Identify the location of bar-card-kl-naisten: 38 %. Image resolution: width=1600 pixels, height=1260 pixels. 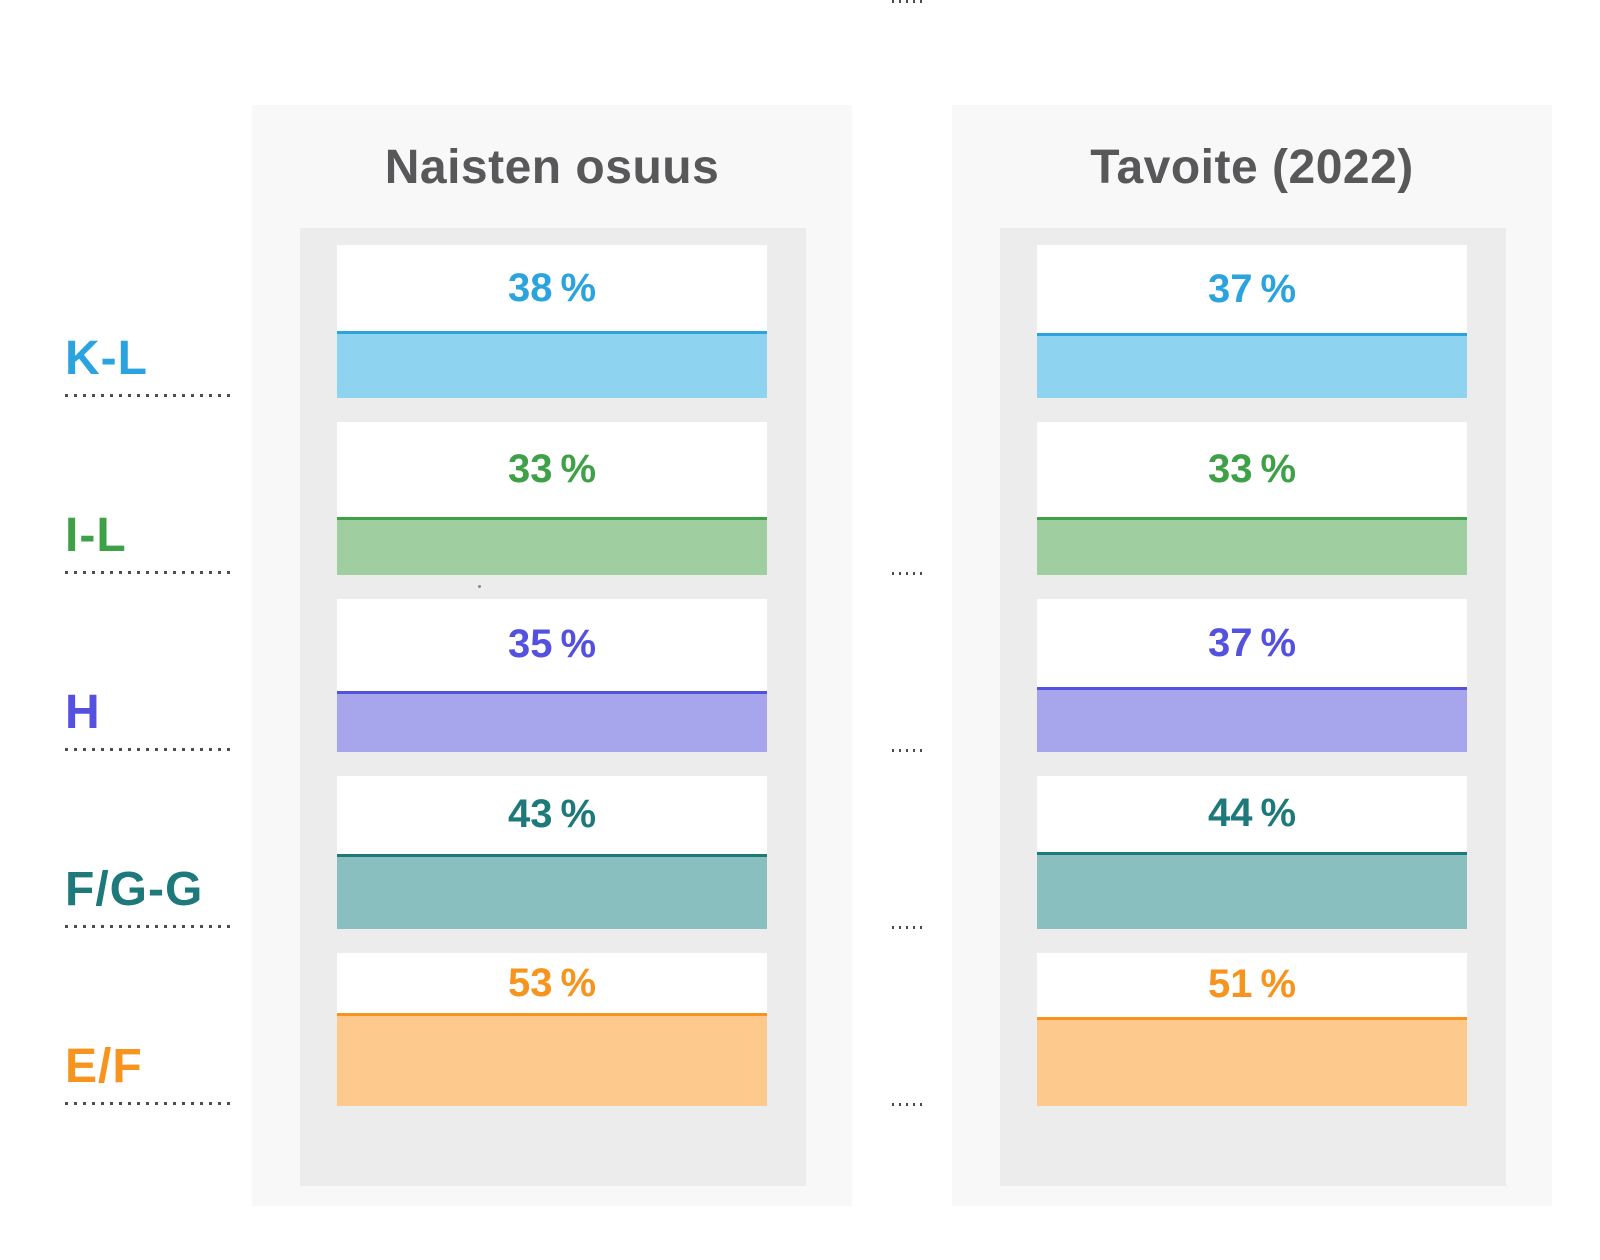
(552, 321).